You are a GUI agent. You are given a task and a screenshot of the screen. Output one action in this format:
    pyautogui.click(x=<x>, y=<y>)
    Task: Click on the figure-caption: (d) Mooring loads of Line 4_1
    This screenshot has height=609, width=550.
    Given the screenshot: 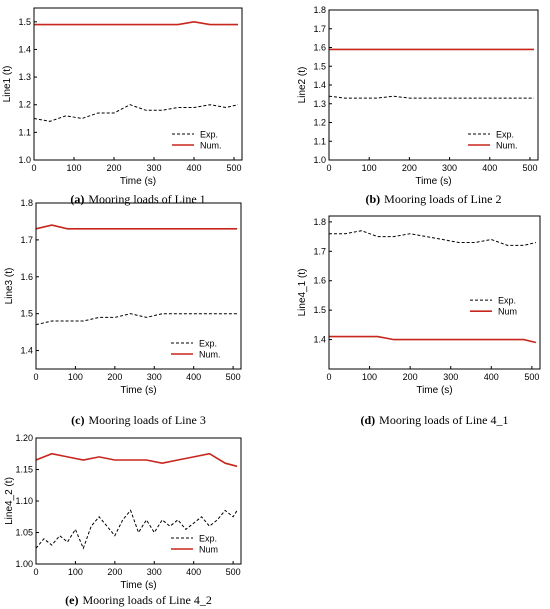 What is the action you would take?
    pyautogui.click(x=435, y=420)
    